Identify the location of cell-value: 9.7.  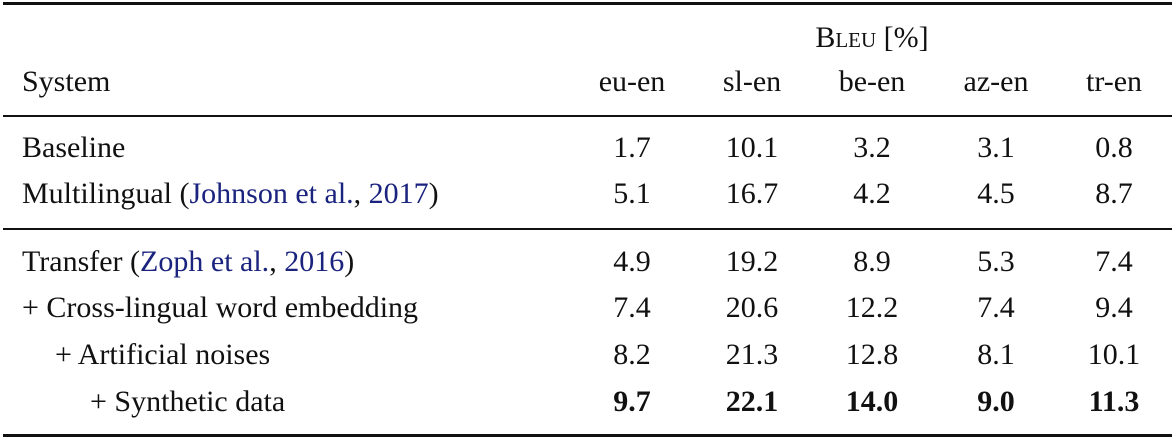
(632, 401).